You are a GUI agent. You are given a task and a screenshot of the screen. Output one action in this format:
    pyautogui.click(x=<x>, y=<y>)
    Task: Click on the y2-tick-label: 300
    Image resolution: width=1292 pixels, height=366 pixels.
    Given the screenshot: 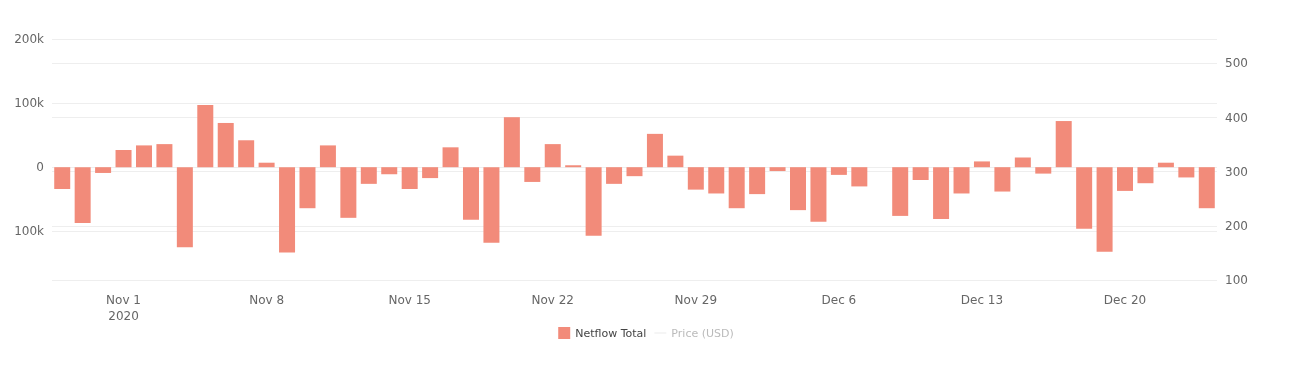 What is the action you would take?
    pyautogui.click(x=1236, y=171)
    